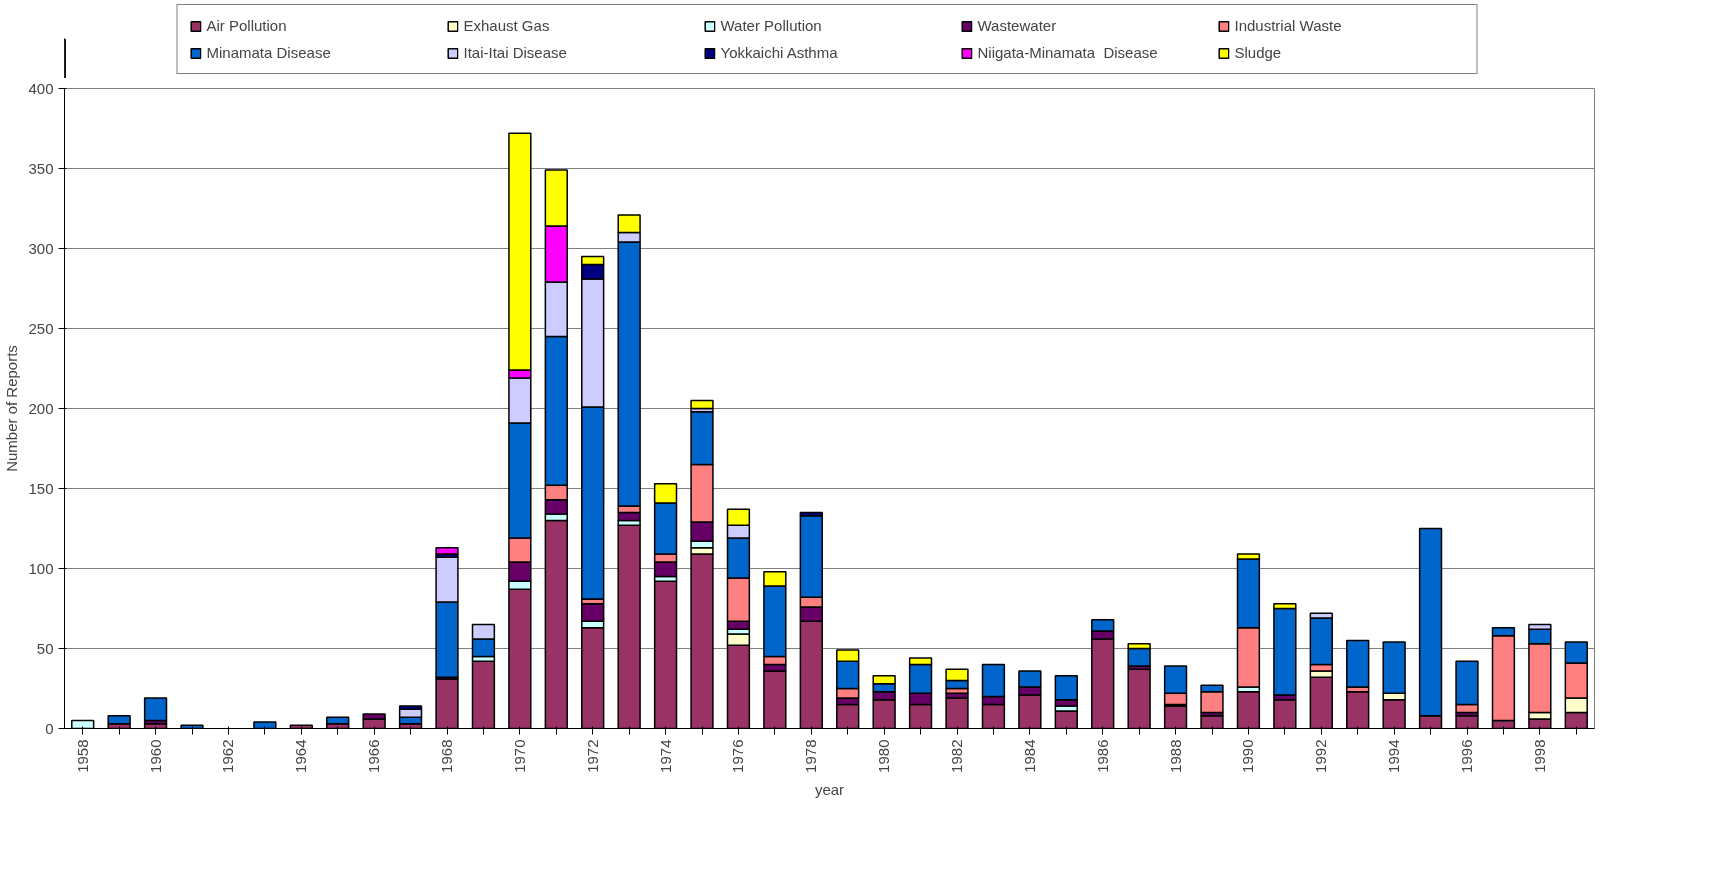 The height and width of the screenshot is (892, 1711). What do you see at coordinates (41, 408) in the screenshot?
I see `y-tick-label: 200` at bounding box center [41, 408].